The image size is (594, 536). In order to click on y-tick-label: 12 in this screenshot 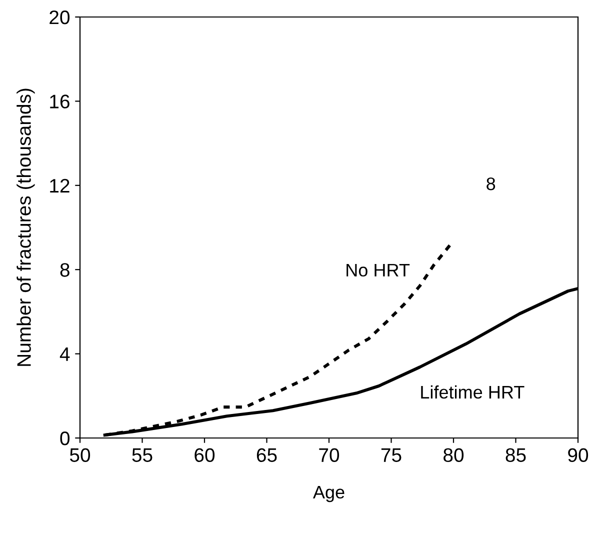, I will do `click(60, 185)`.